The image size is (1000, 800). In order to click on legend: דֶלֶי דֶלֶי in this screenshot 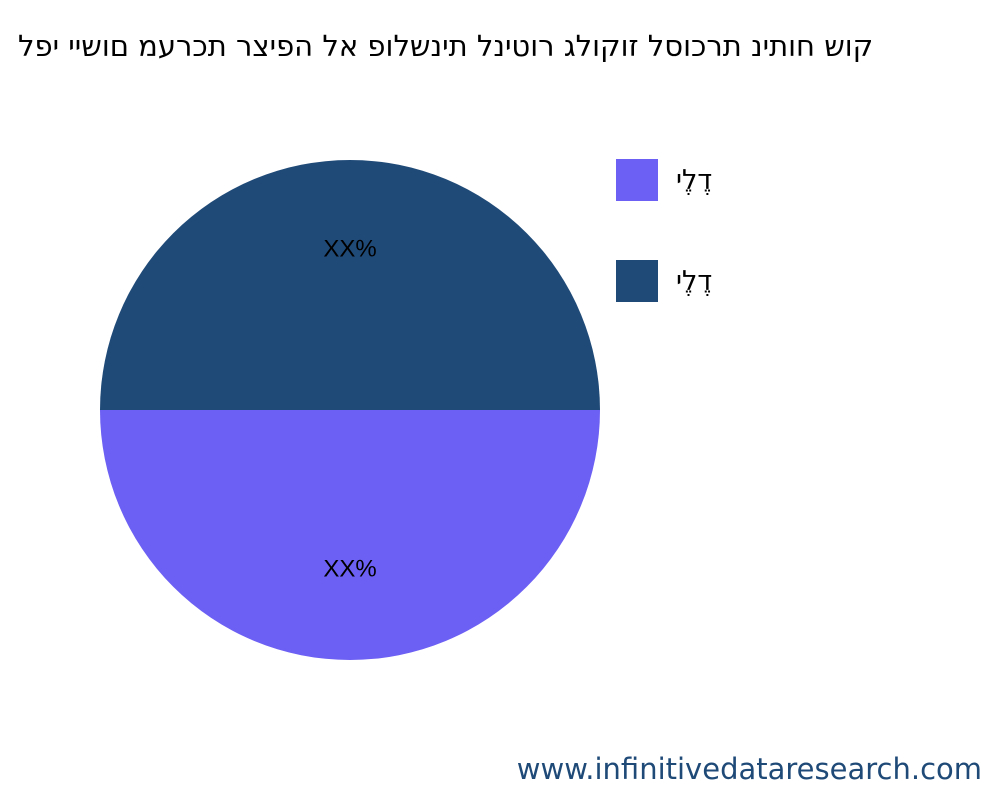, I will do `click(664, 260)`.